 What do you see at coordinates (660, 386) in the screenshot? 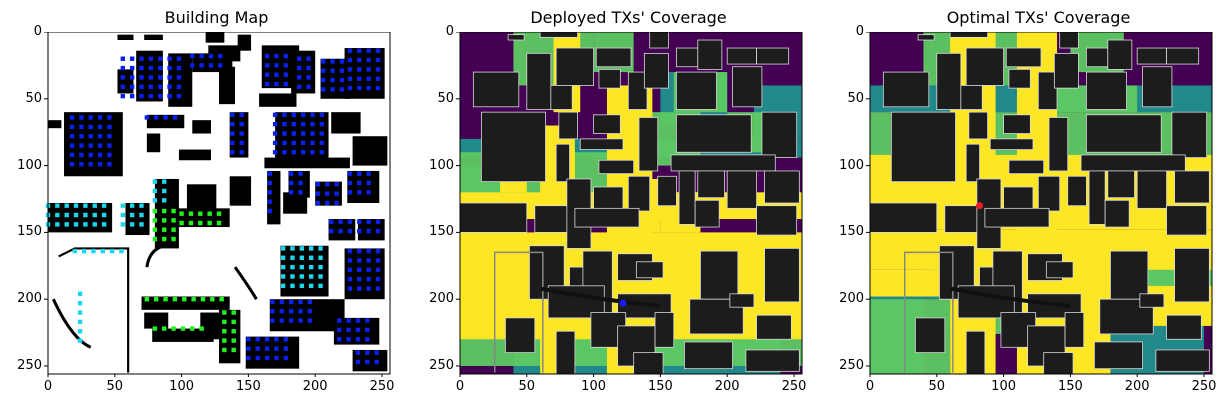
I see `x-tick-label: 150` at bounding box center [660, 386].